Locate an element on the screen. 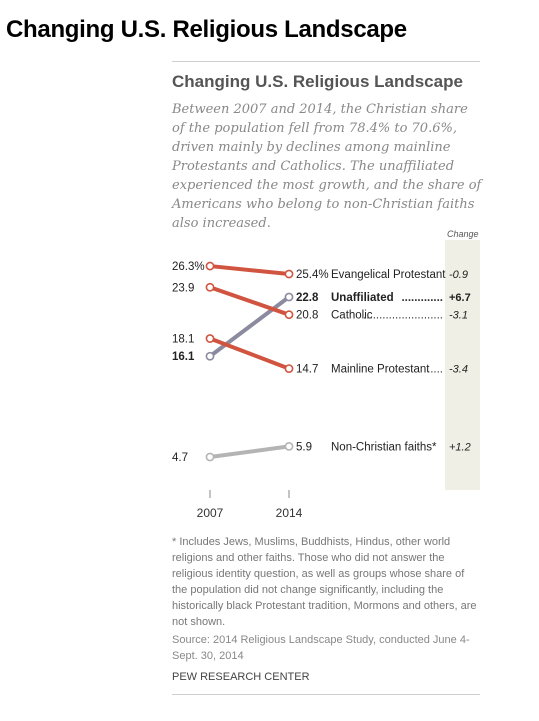 The image size is (539, 721). start-label-evangelical-protestant: 26.3% is located at coordinates (188, 267).